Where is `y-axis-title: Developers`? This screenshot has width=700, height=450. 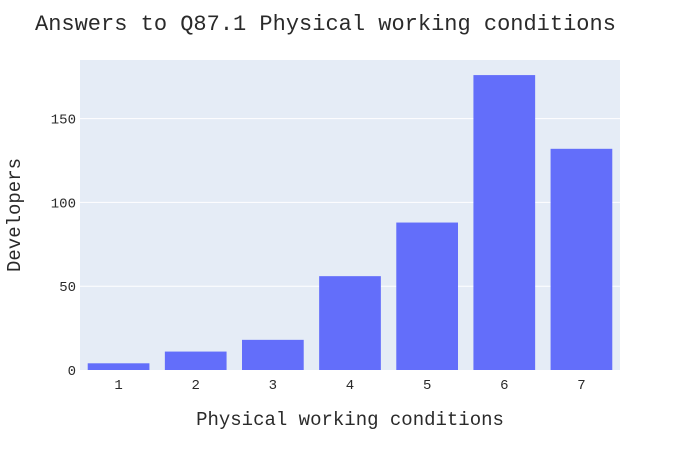 y-axis-title: Developers is located at coordinates (15, 215).